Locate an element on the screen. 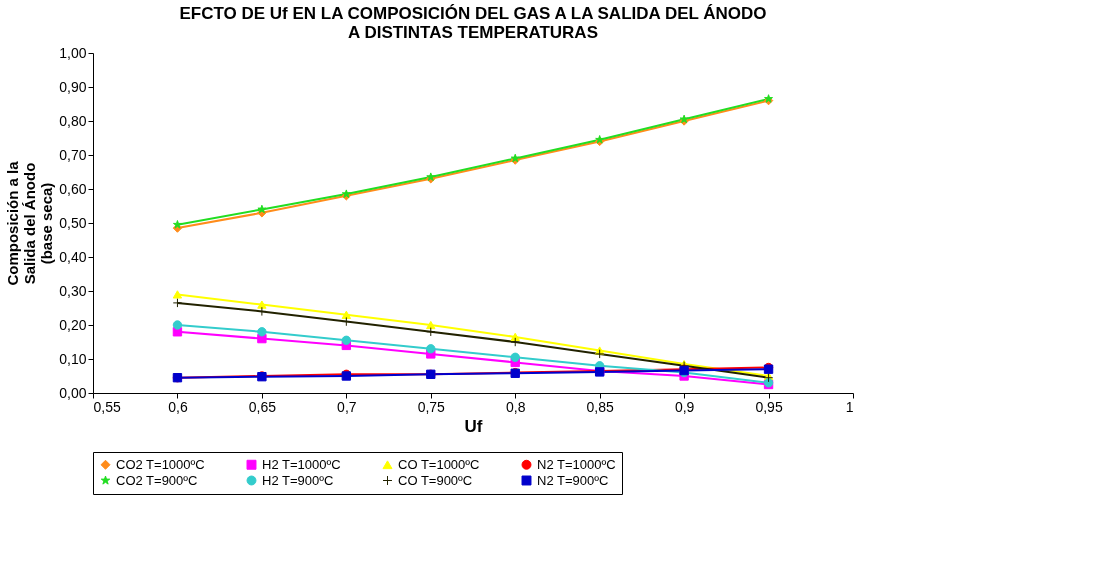  y-tick-label: 0,30 is located at coordinates (73, 290).